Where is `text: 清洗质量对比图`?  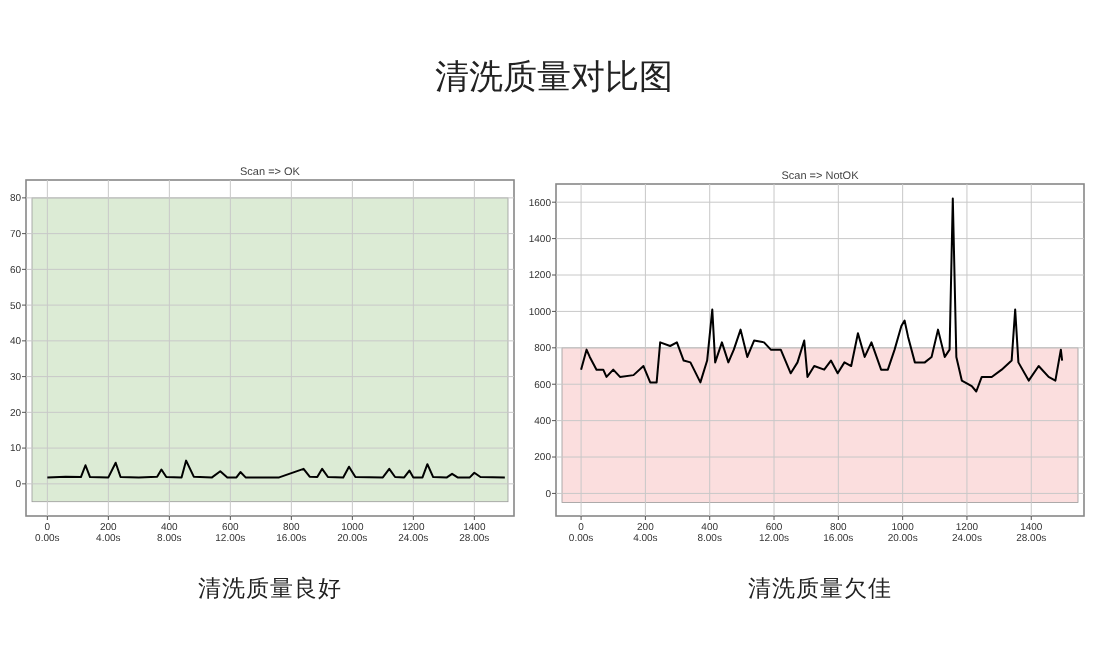 text: 清洗质量对比图 is located at coordinates (554, 78).